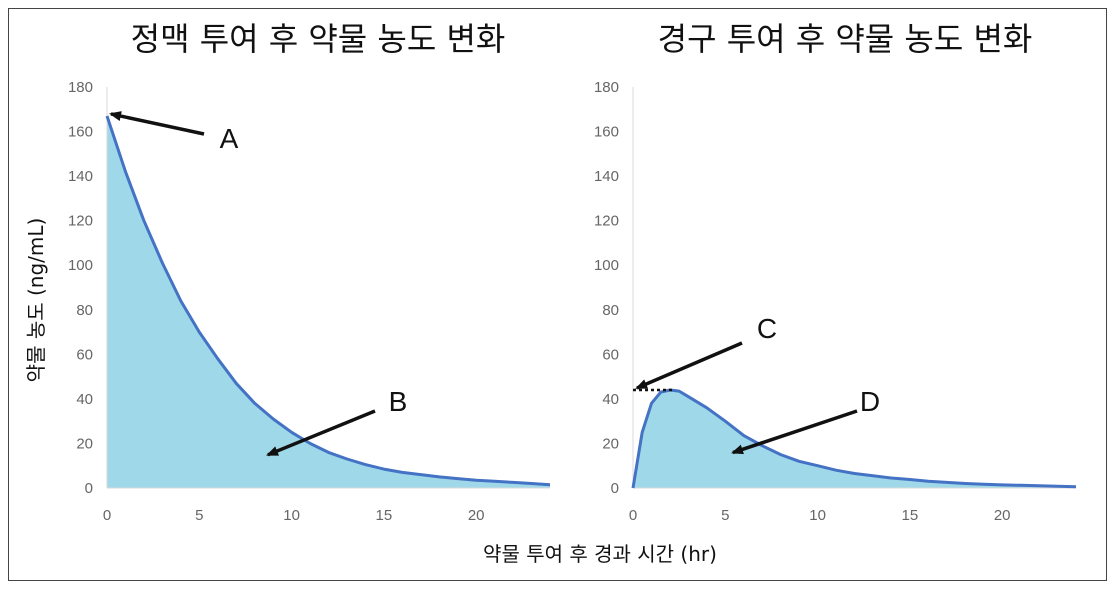 Image resolution: width=1115 pixels, height=589 pixels. What do you see at coordinates (89, 488) in the screenshot?
I see `iv-y-tick-label: 0` at bounding box center [89, 488].